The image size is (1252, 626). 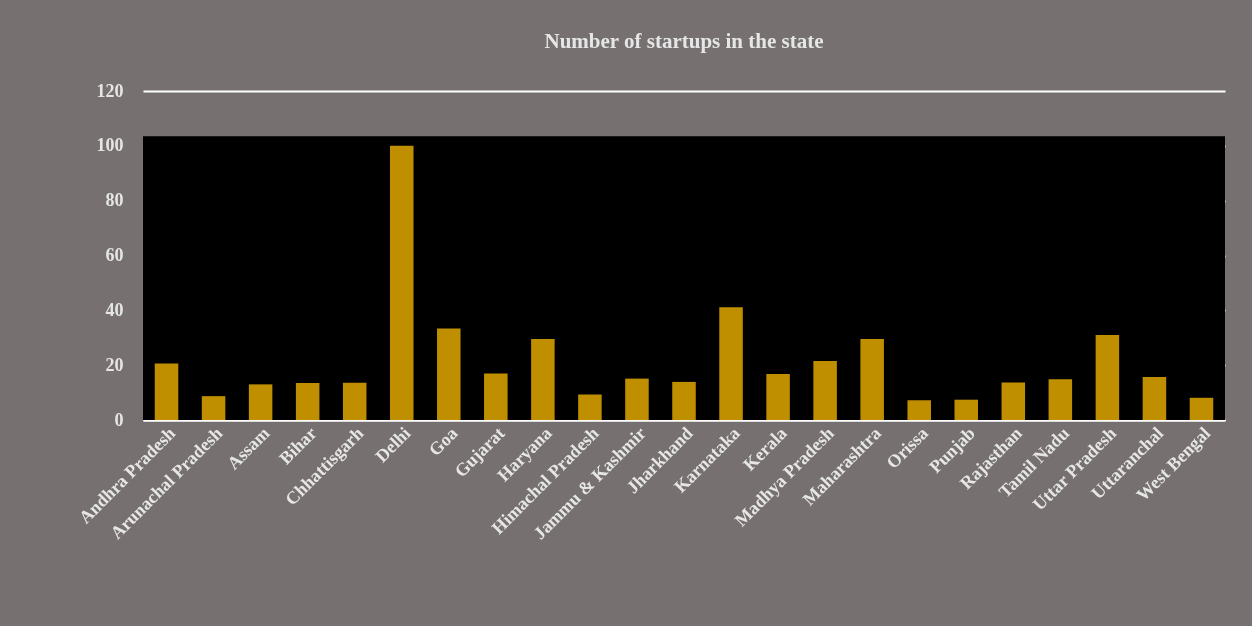 I want to click on y-tick-label: 100, so click(x=110, y=145).